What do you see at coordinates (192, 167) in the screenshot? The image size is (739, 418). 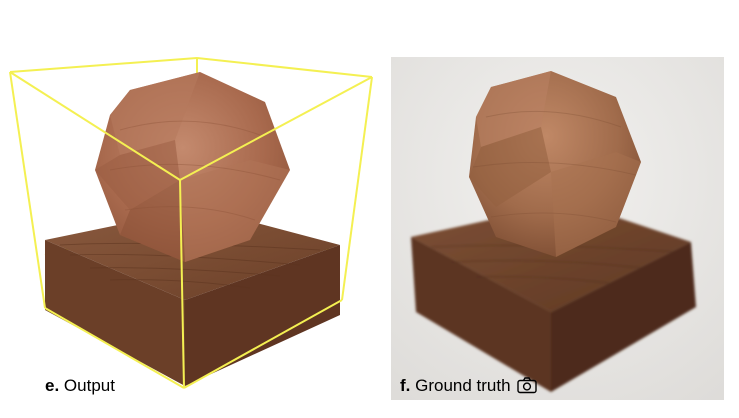 I see `wood-gem` at bounding box center [192, 167].